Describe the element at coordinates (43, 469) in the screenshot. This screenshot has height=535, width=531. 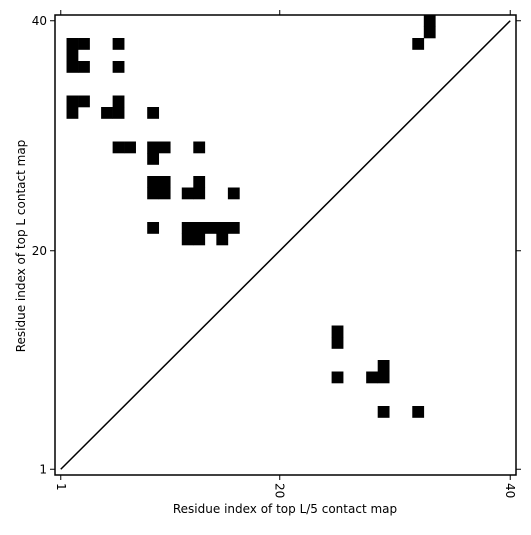
I see `y-tick-label: 1` at that location.